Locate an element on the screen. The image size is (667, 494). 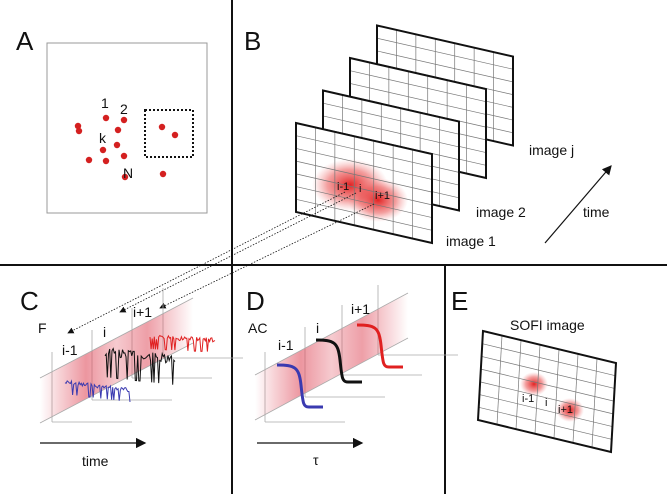
autocorrelation-i is located at coordinates (338, 361).